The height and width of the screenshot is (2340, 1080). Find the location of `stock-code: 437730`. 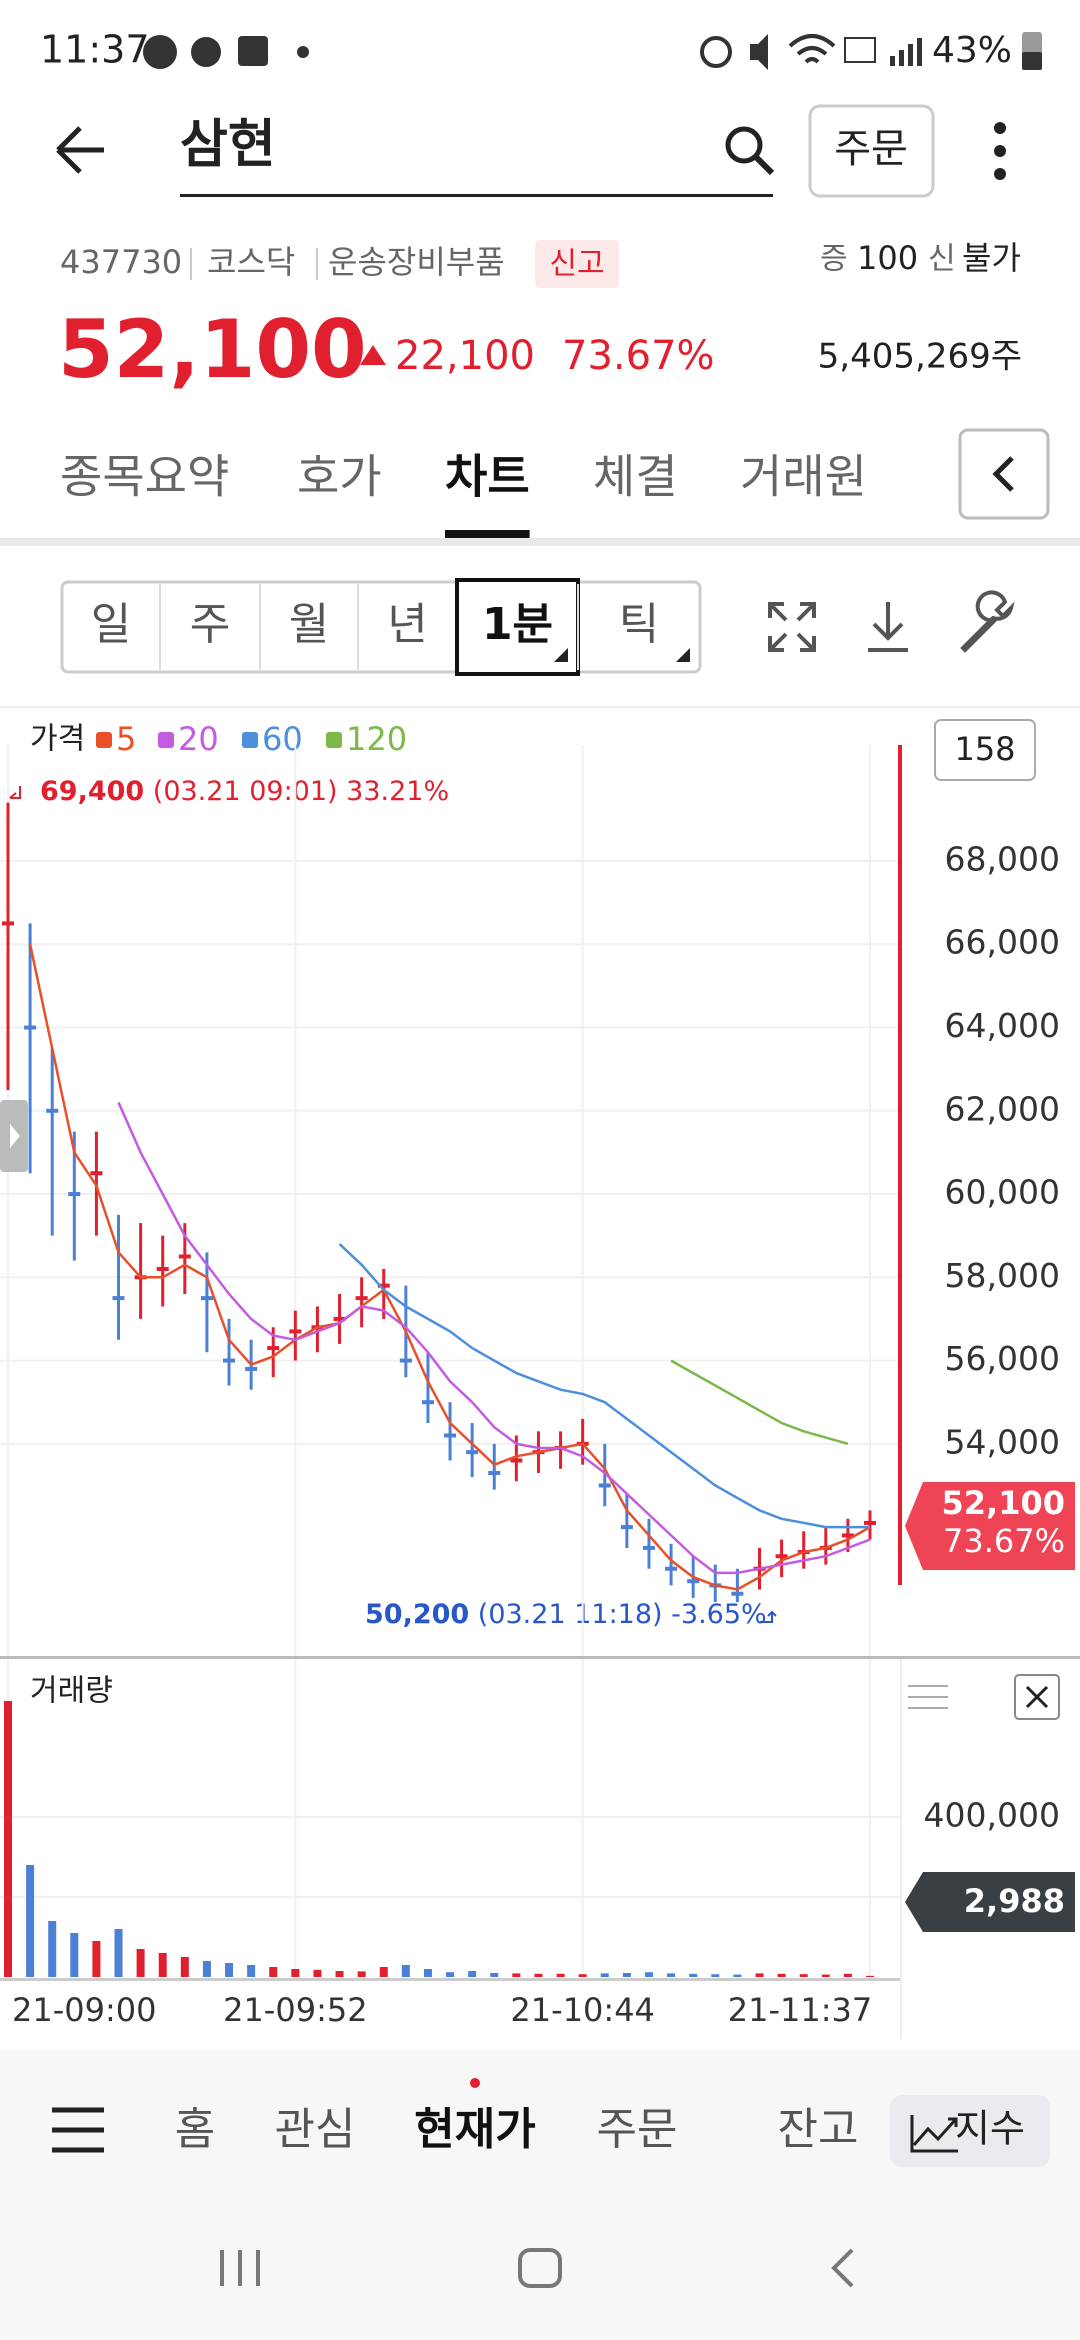

stock-code: 437730 is located at coordinates (121, 262).